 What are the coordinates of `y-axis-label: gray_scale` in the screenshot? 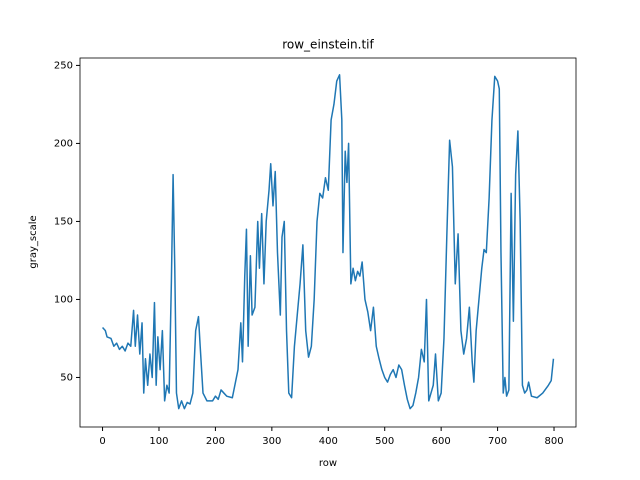 It's located at (33, 241).